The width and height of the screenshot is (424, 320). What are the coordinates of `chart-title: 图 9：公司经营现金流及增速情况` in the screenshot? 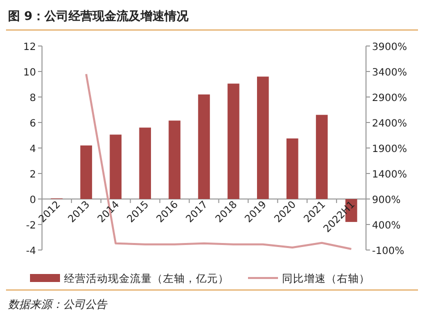 It's located at (99, 16).